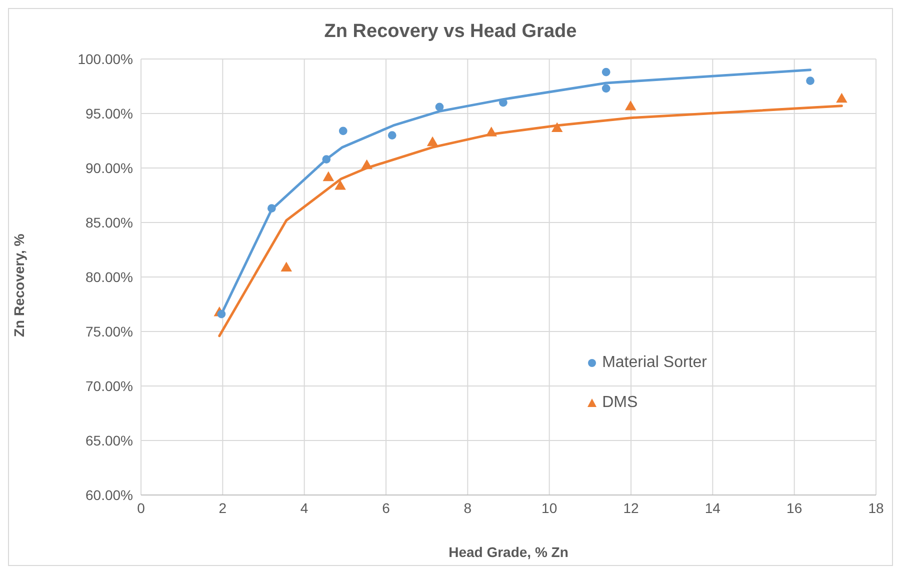 The image size is (899, 570). I want to click on x-tick-label: 4, so click(304, 508).